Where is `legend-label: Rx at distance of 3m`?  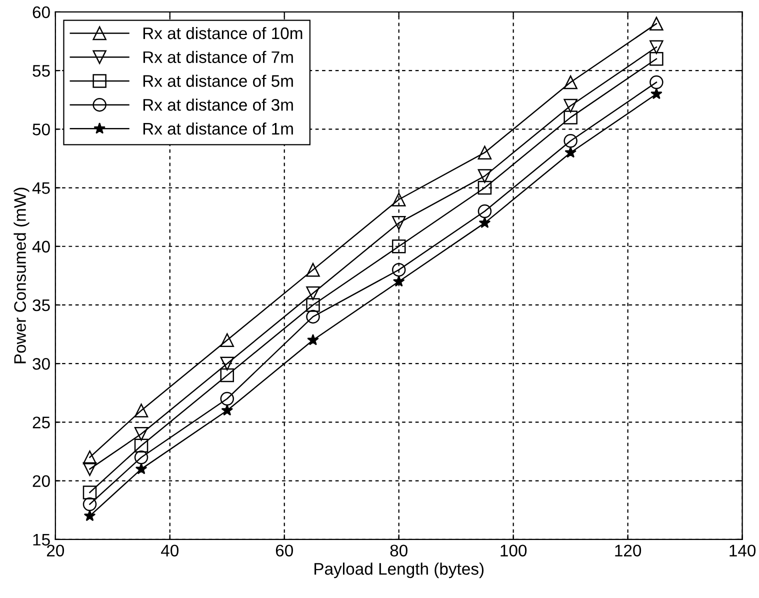 legend-label: Rx at distance of 3m is located at coordinates (218, 104).